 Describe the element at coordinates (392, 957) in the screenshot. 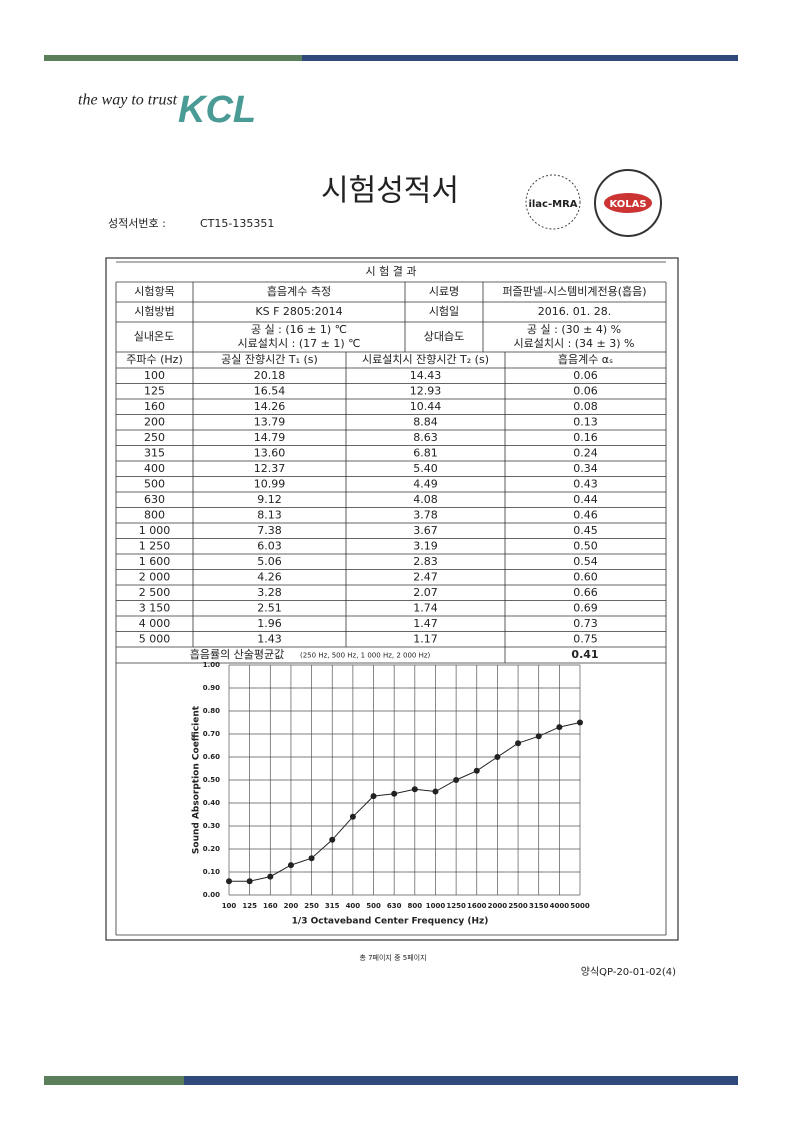

I see `page-count: 총 7페이지 중 5페이지` at that location.